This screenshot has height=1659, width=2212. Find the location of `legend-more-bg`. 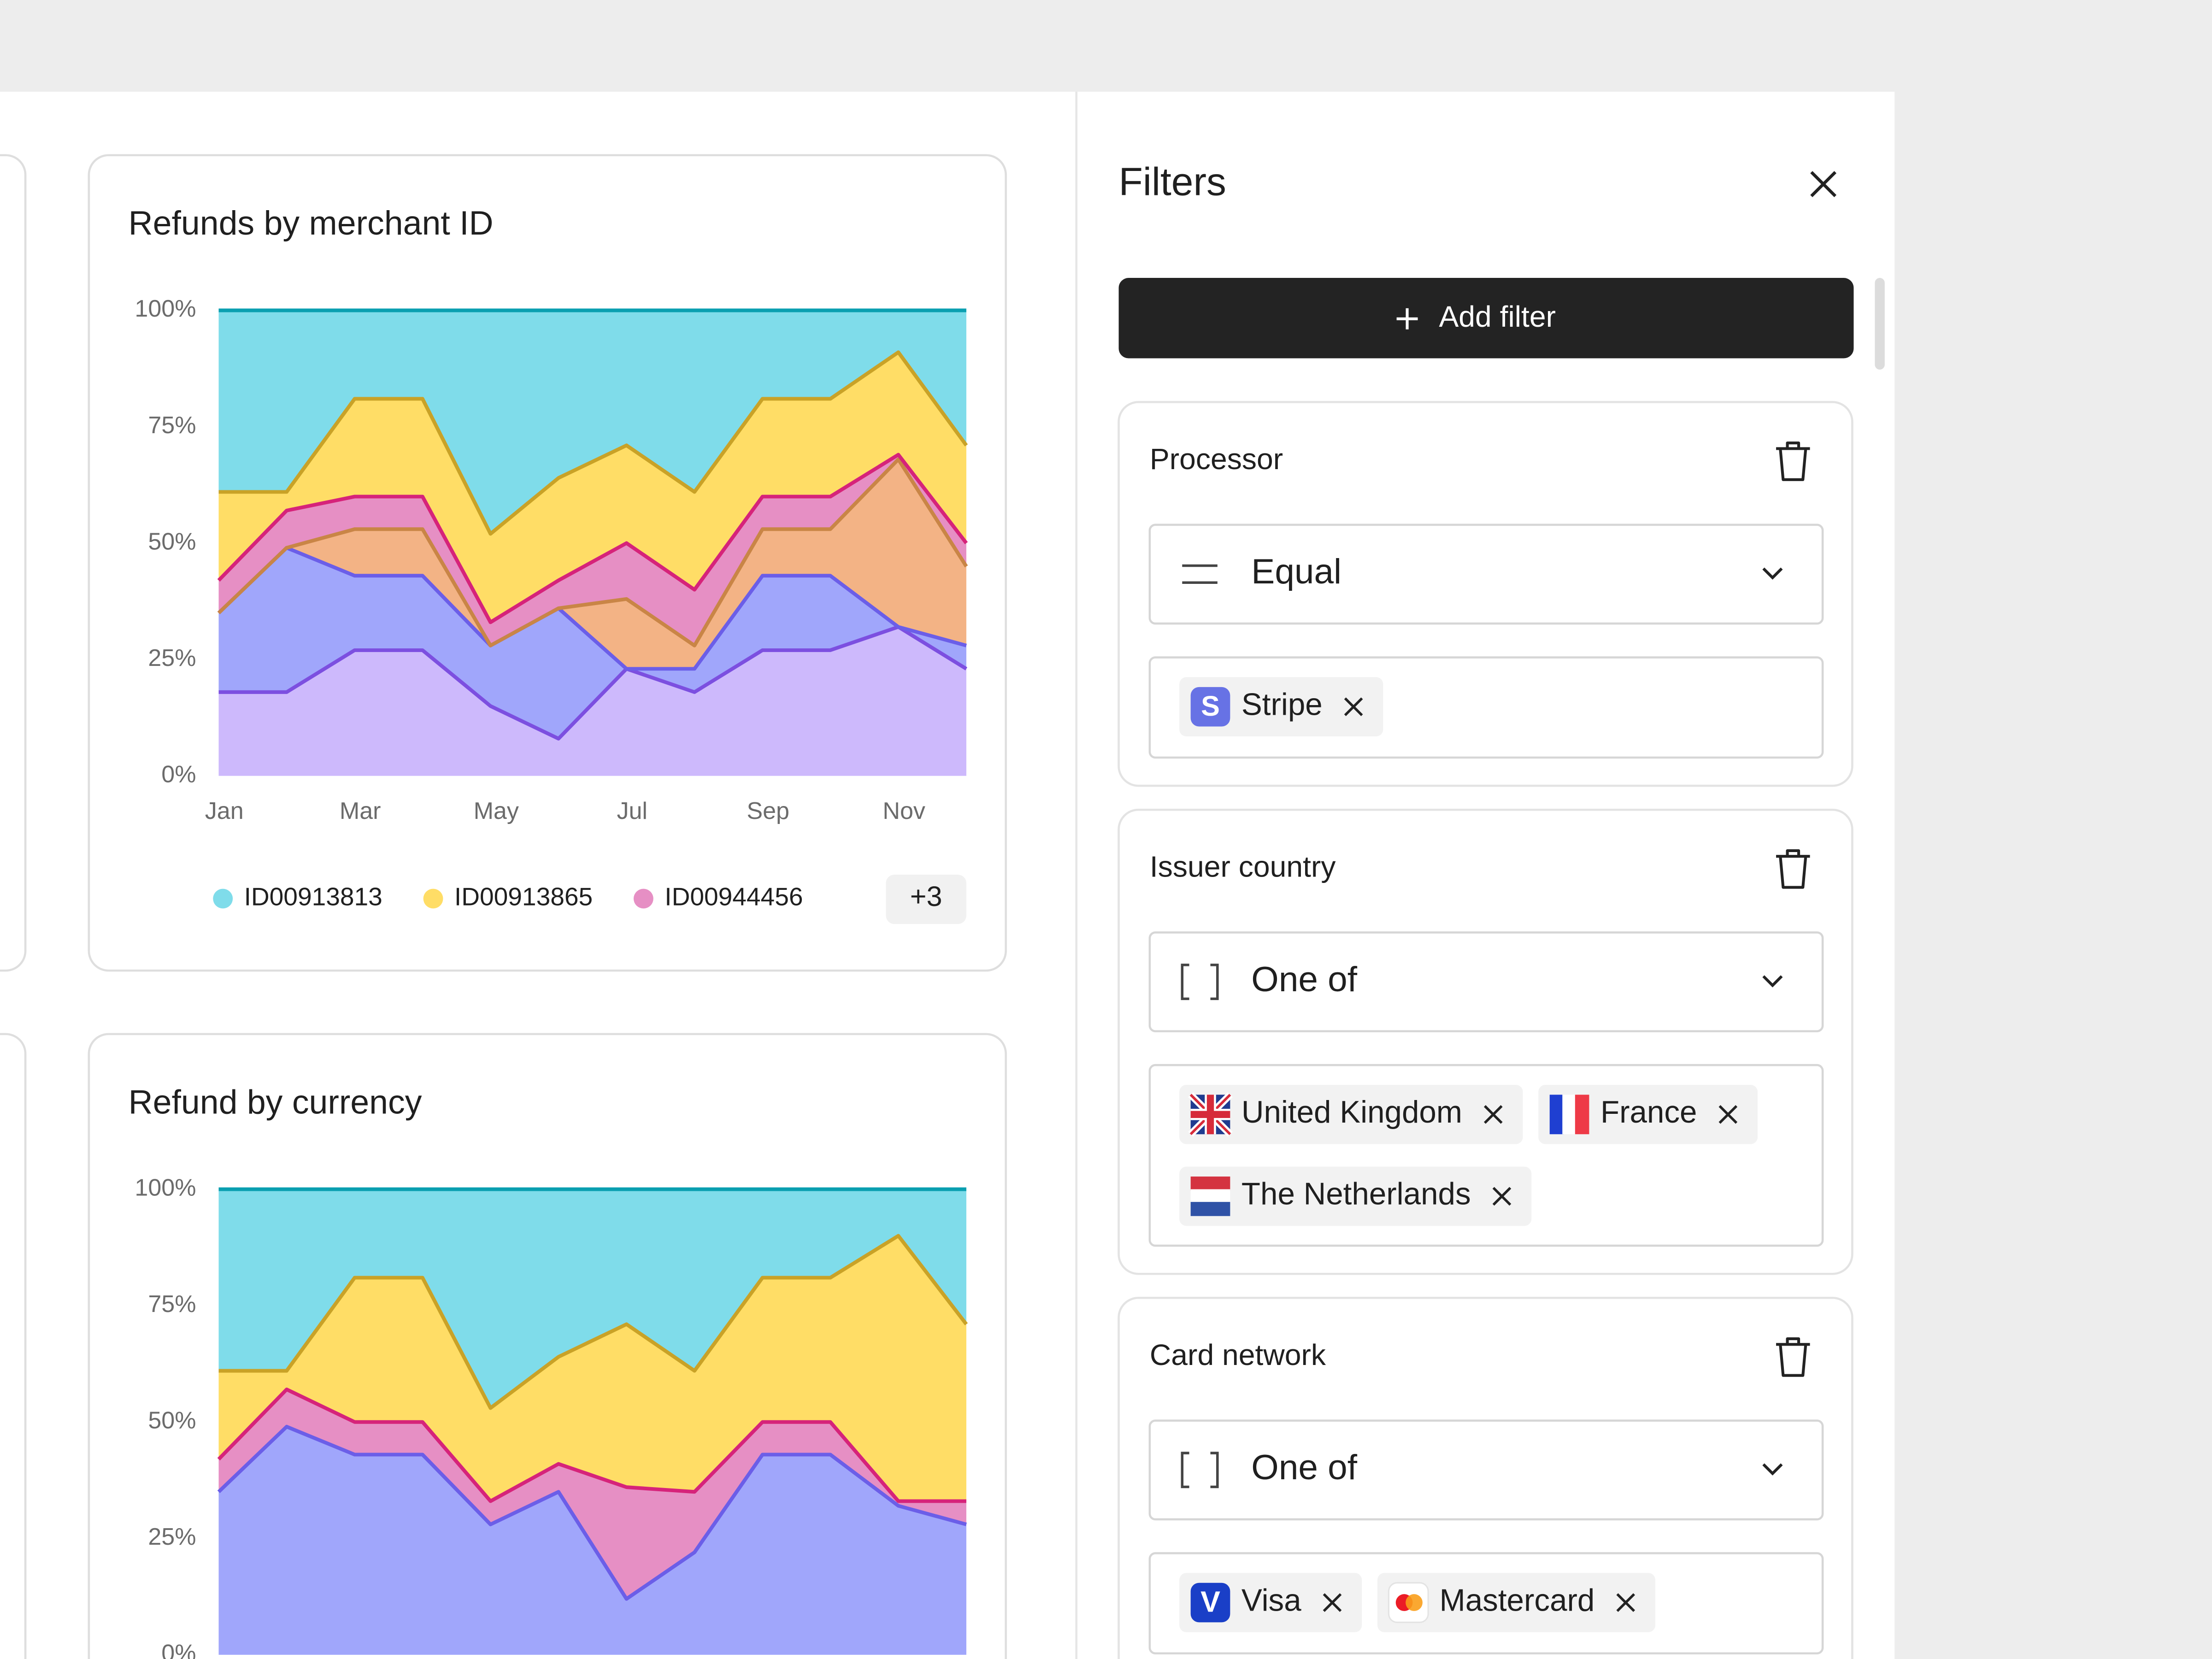

legend-more-bg is located at coordinates (926, 899).